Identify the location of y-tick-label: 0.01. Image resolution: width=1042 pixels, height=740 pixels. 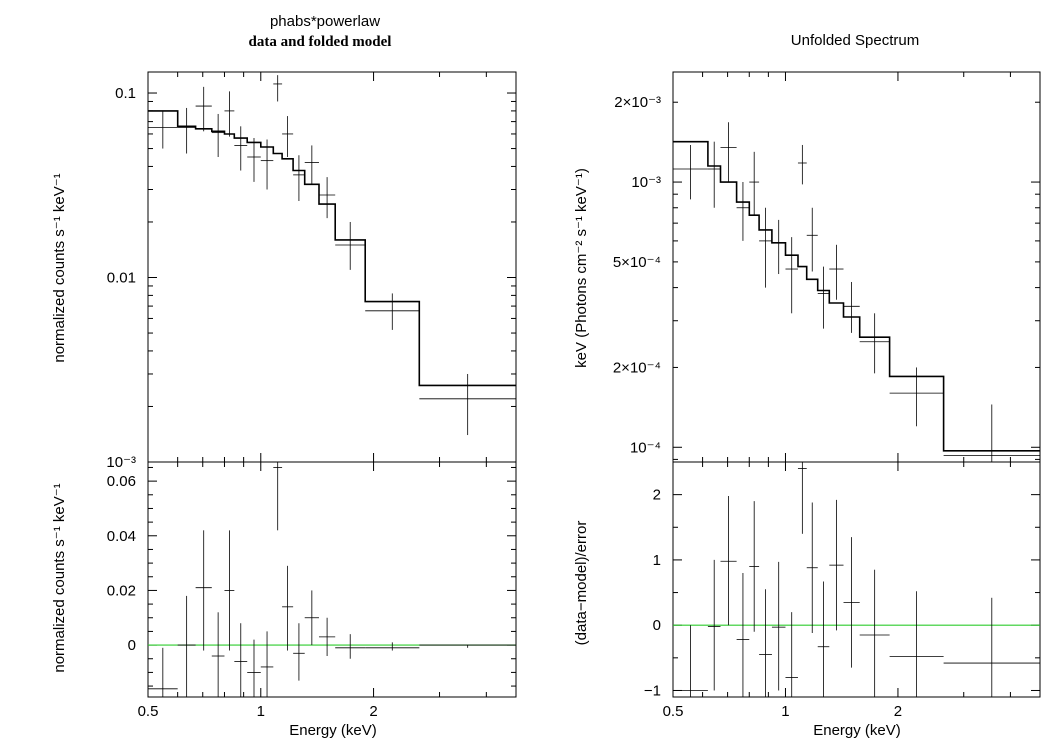
(121, 278).